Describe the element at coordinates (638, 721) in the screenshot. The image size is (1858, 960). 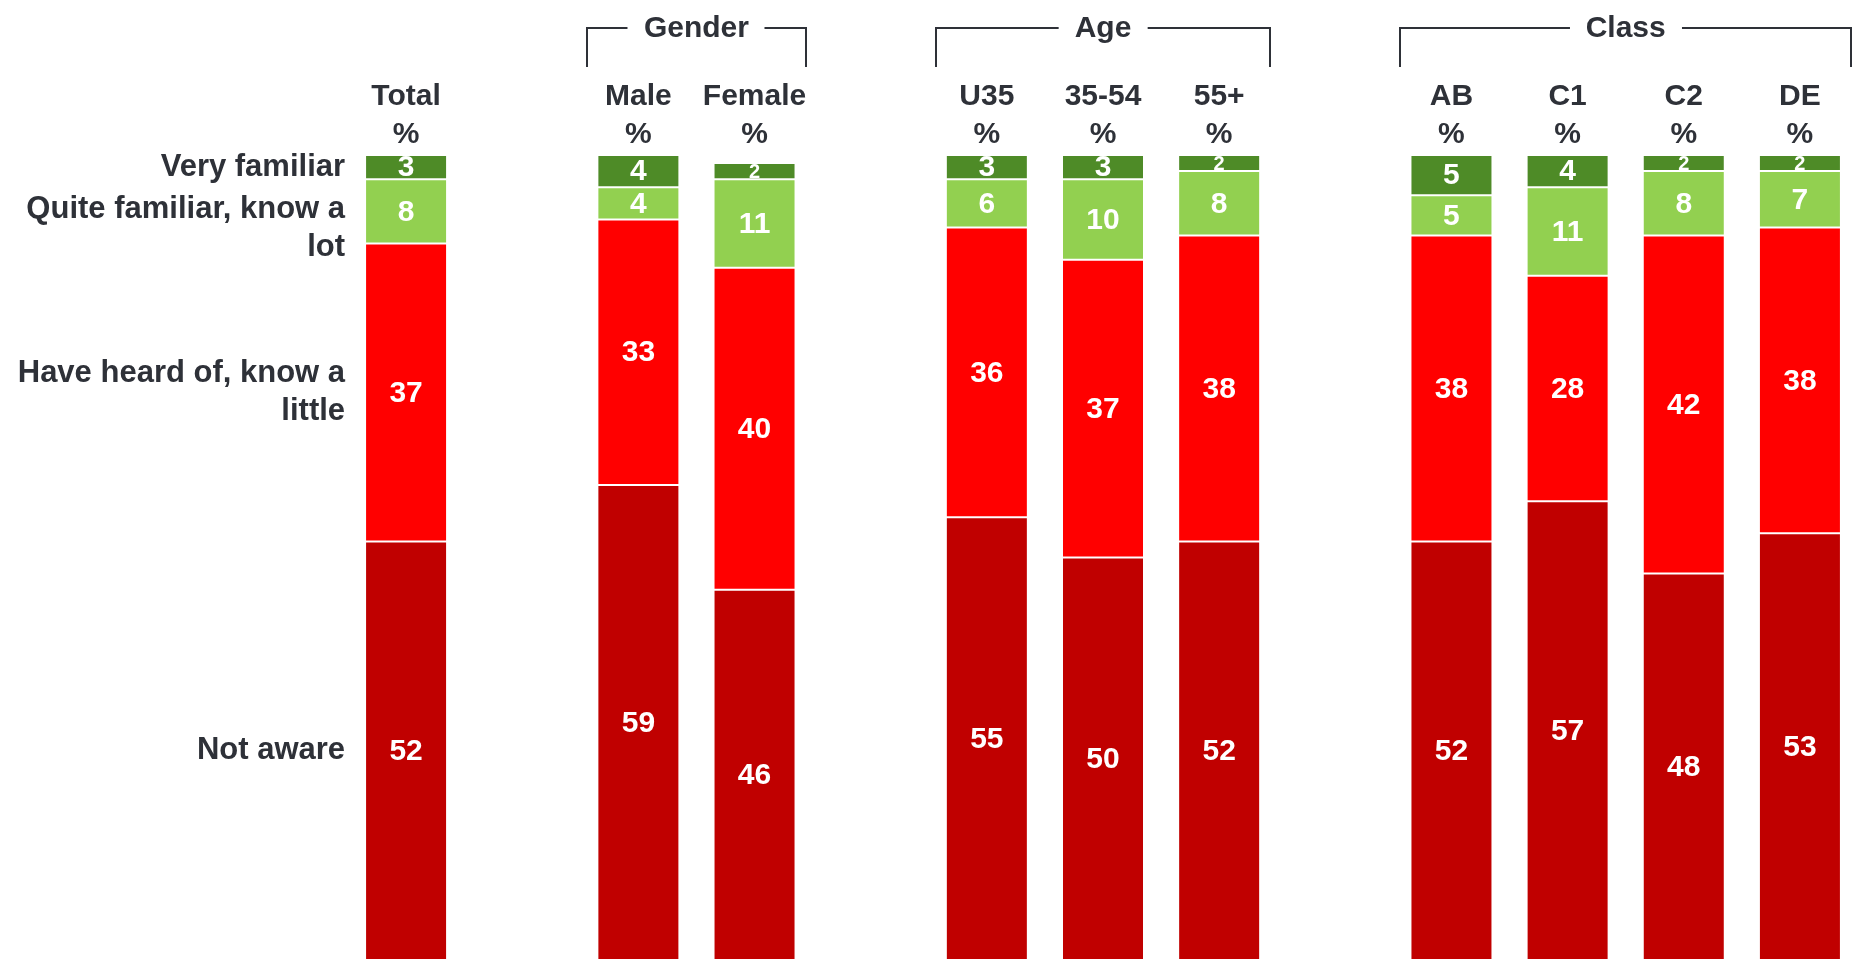
I see `data-label: 59` at that location.